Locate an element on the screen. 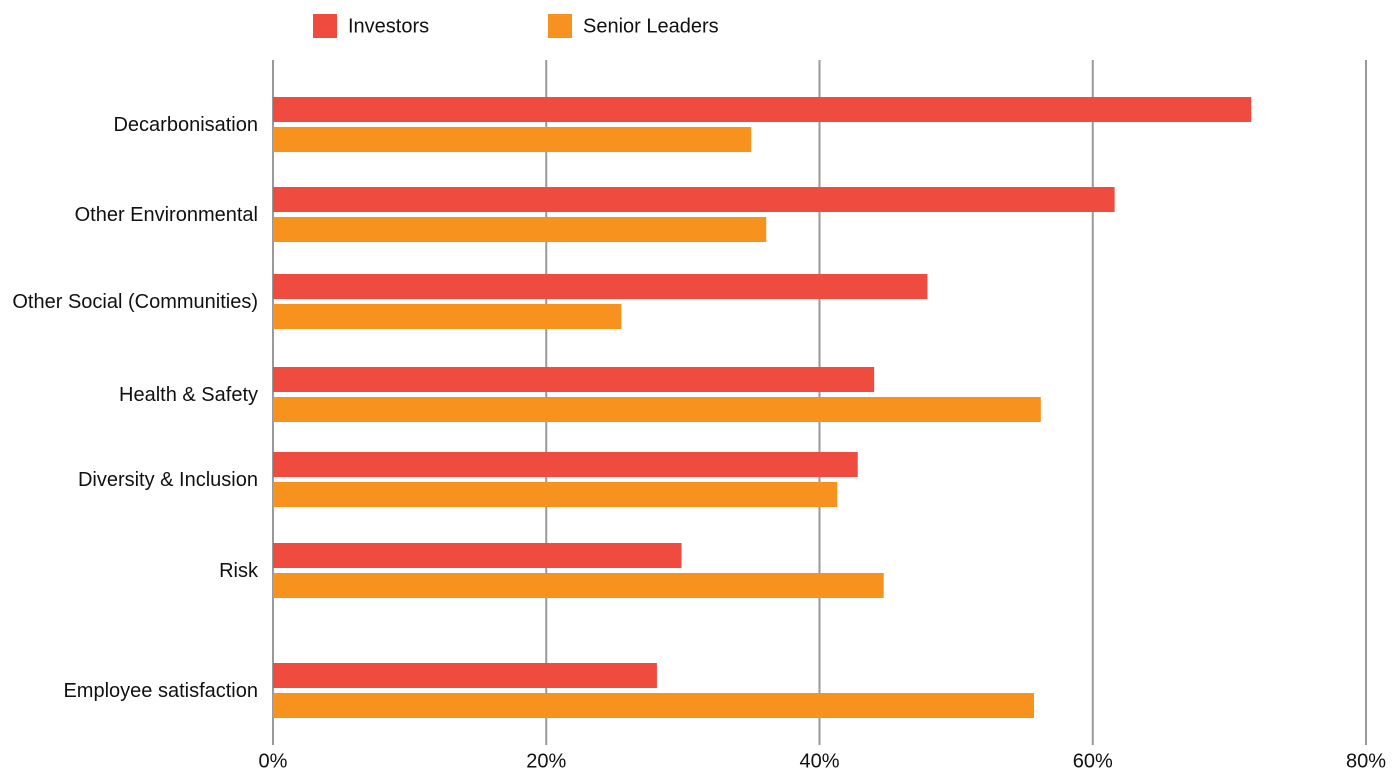  category-text: Other Environmental is located at coordinates (166, 214).